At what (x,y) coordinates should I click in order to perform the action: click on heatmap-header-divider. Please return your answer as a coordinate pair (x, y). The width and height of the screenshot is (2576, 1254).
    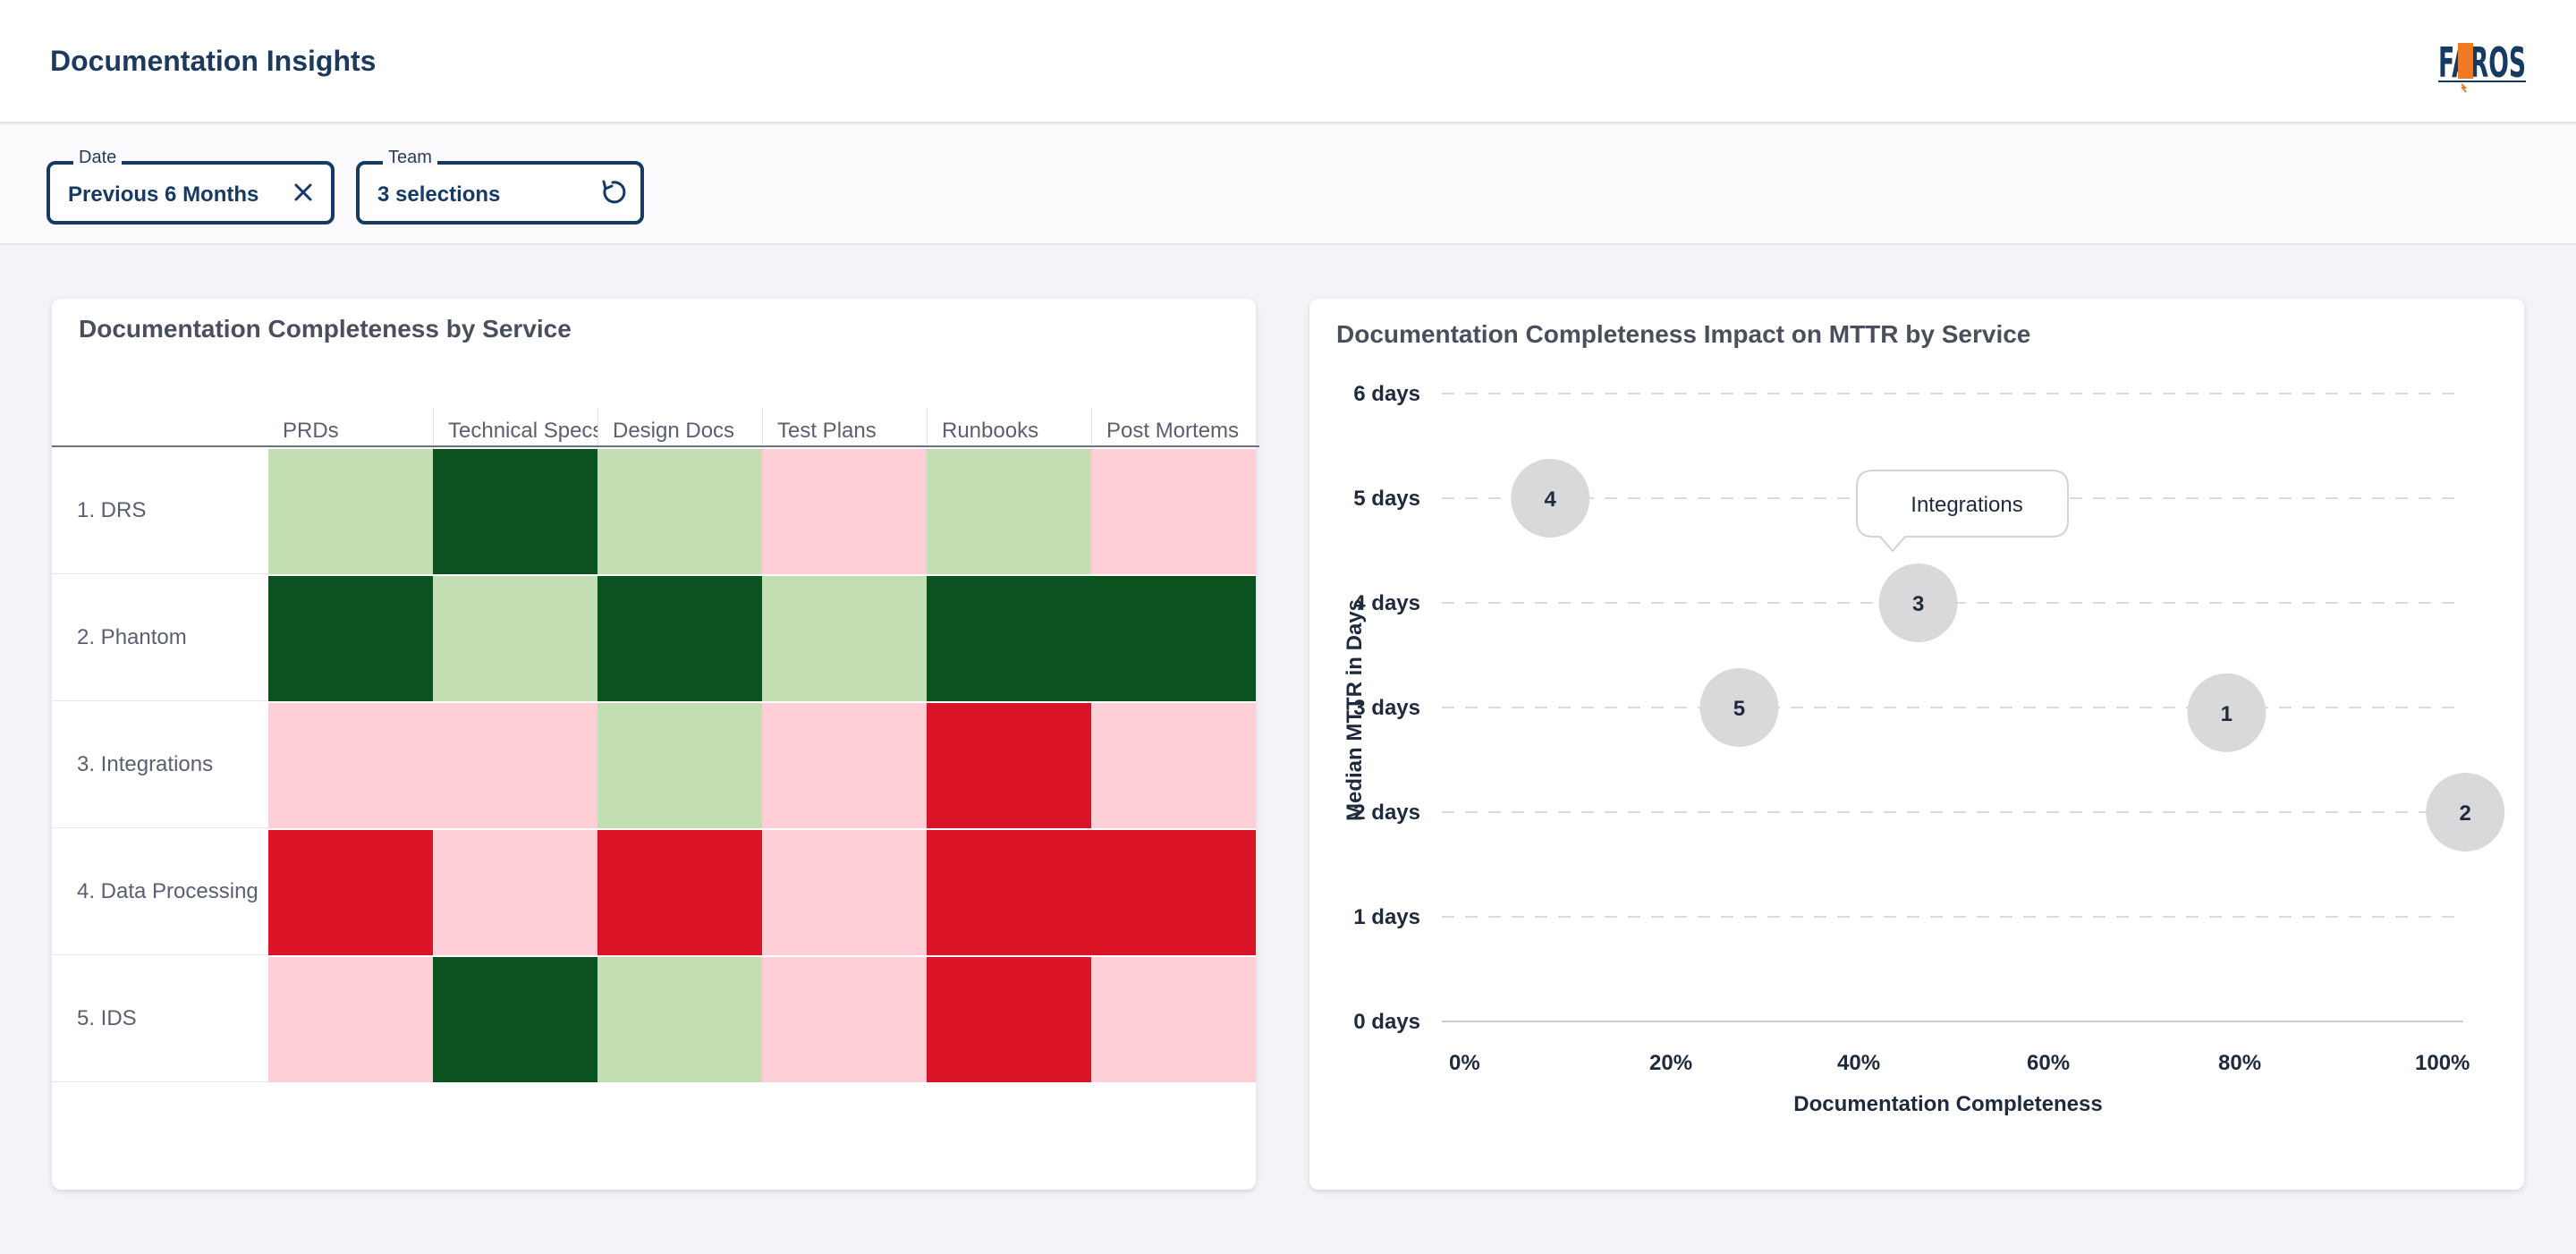
    Looking at the image, I should click on (655, 446).